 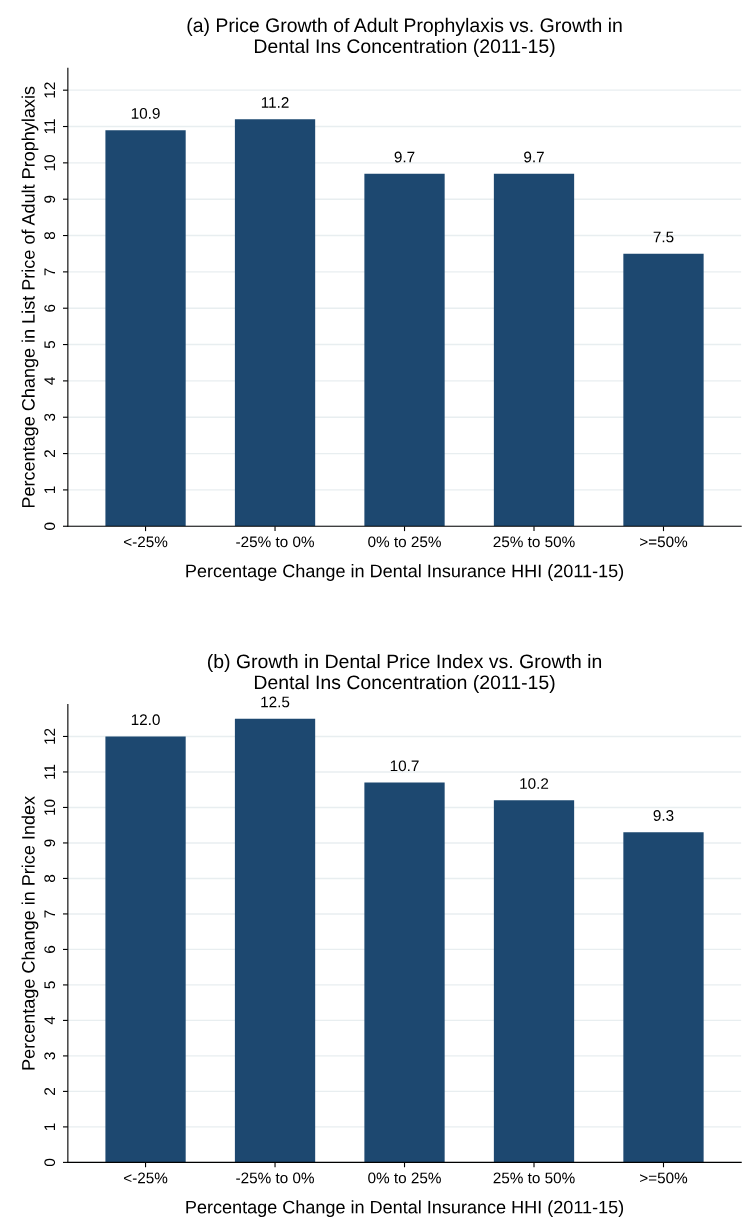 What do you see at coordinates (30, 933) in the screenshot?
I see `y-axis-title: Percentage Change in Price Index` at bounding box center [30, 933].